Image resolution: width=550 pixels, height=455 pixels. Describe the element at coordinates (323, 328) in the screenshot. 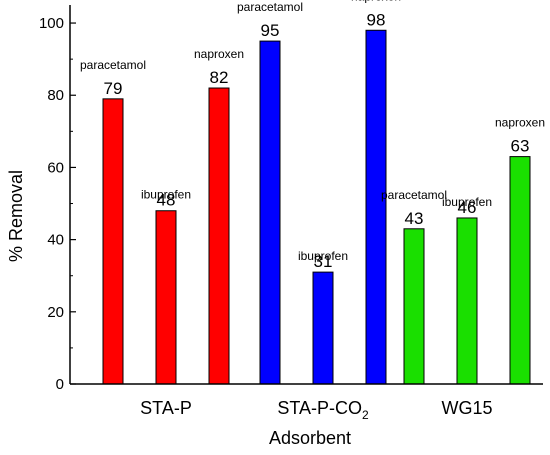

I see `bar-sta-p-co2-ibuprofen` at that location.